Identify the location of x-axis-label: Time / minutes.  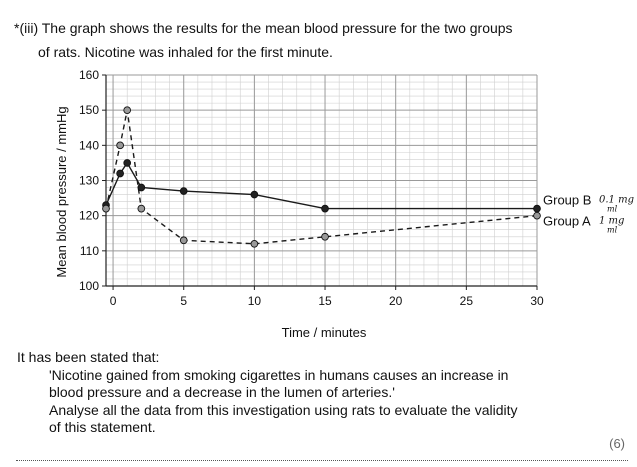
(324, 332).